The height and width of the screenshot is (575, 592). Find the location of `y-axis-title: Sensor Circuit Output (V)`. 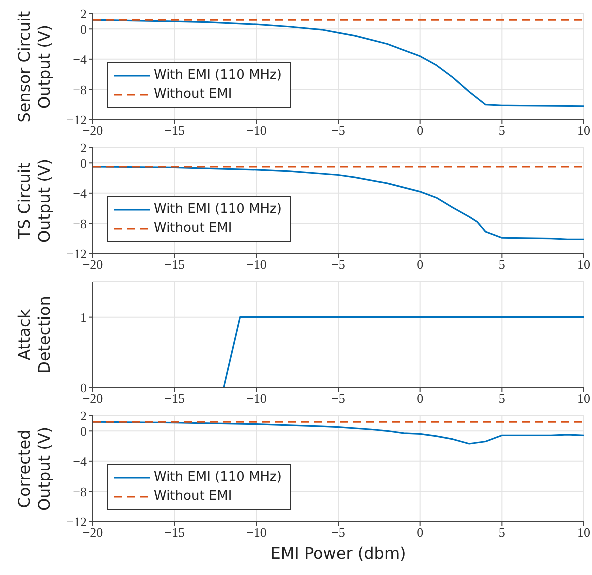

y-axis-title: Sensor Circuit Output (V) is located at coordinates (34, 67).